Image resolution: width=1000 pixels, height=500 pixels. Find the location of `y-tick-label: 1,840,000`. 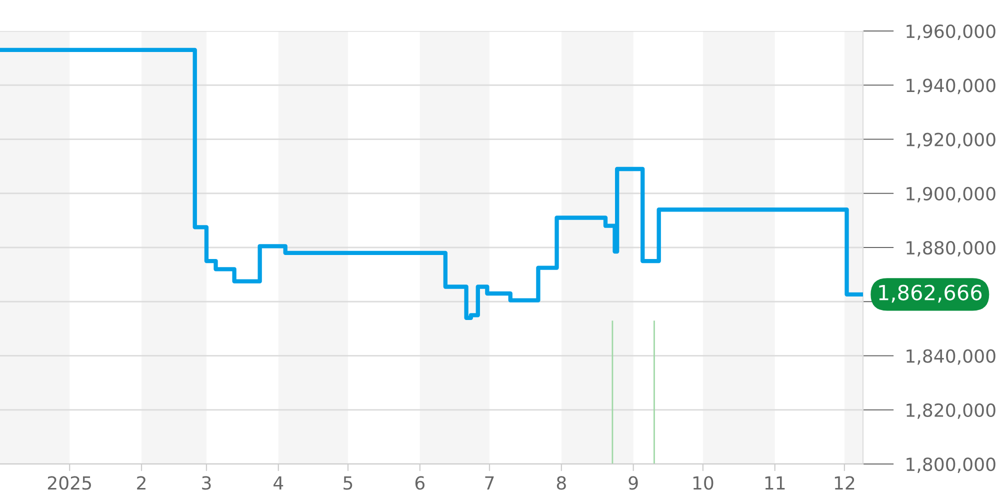

y-tick-label: 1,840,000 is located at coordinates (951, 357).